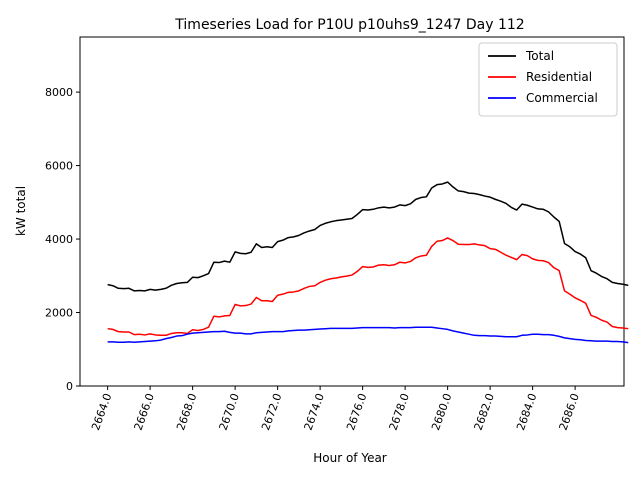  Describe the element at coordinates (59, 166) in the screenshot. I see `y-tick-label: 6000` at that location.